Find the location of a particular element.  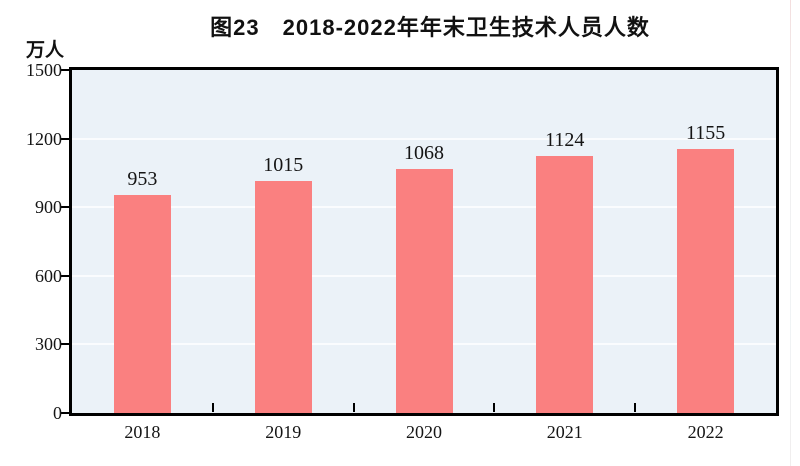

y-axis-tick-label: 0 is located at coordinates (57, 413).